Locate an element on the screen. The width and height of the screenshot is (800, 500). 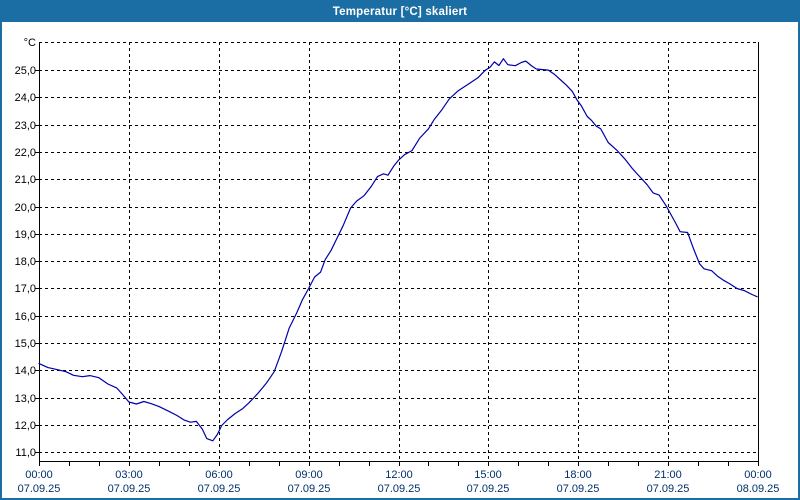
title-bar: Temperatur [°C] skaliert is located at coordinates (400, 12).